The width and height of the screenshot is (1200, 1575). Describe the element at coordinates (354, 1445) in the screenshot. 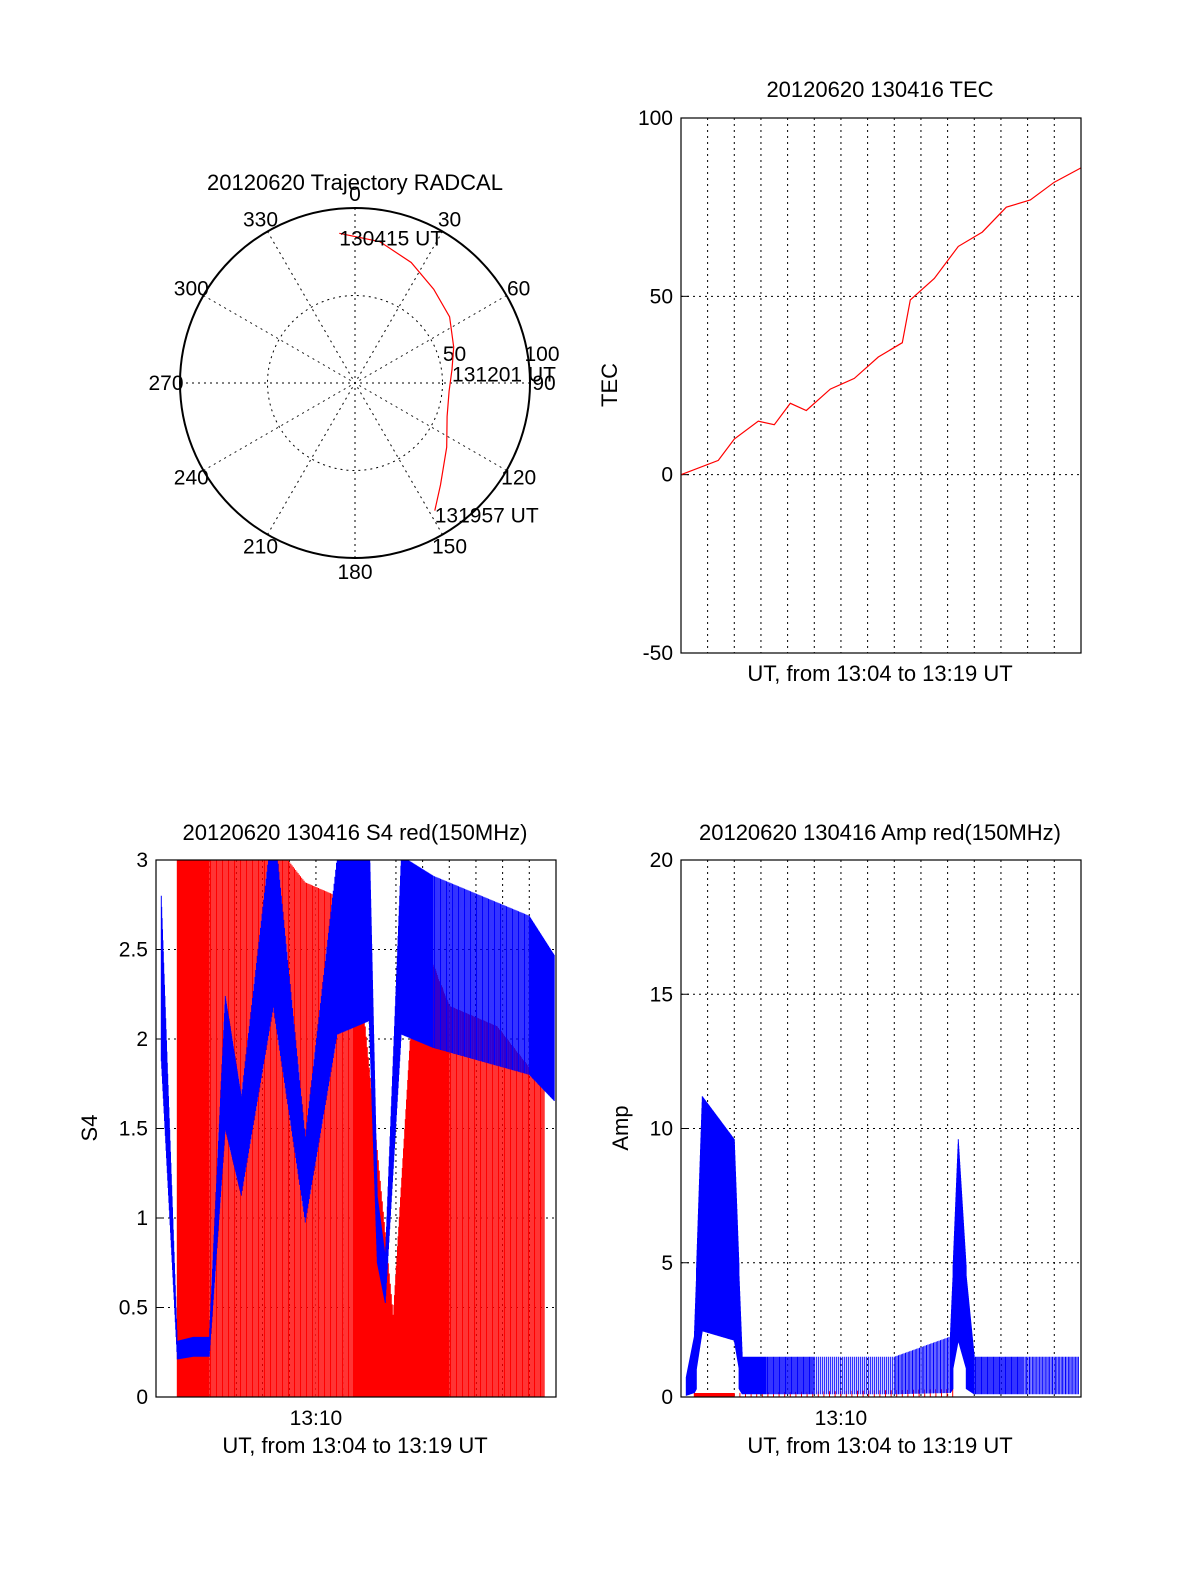

I see `s4-xlabel: UT, from 13:04 to 13:19 UT` at that location.